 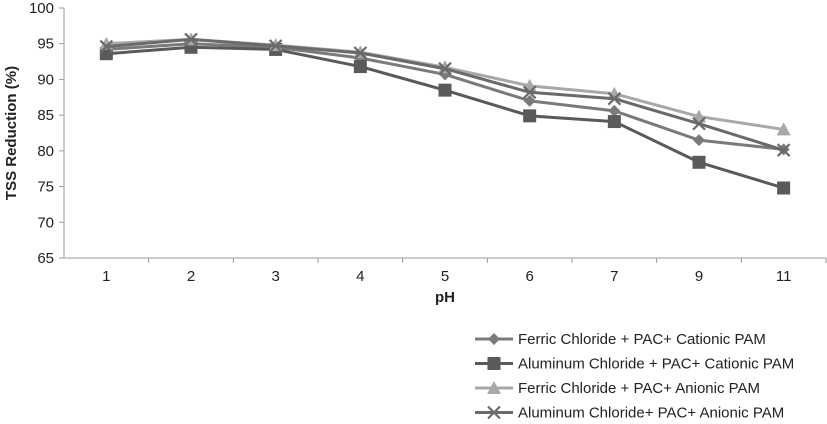 What do you see at coordinates (191, 276) in the screenshot?
I see `x-tick-label: 2` at bounding box center [191, 276].